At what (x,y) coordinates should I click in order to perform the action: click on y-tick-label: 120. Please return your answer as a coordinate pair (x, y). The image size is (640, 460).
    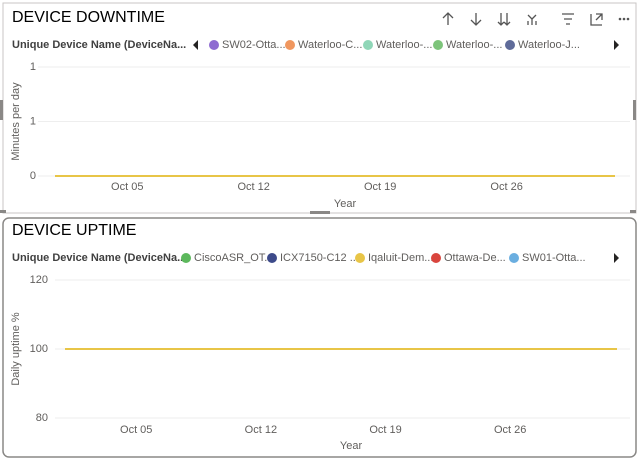
    Looking at the image, I should click on (39, 280).